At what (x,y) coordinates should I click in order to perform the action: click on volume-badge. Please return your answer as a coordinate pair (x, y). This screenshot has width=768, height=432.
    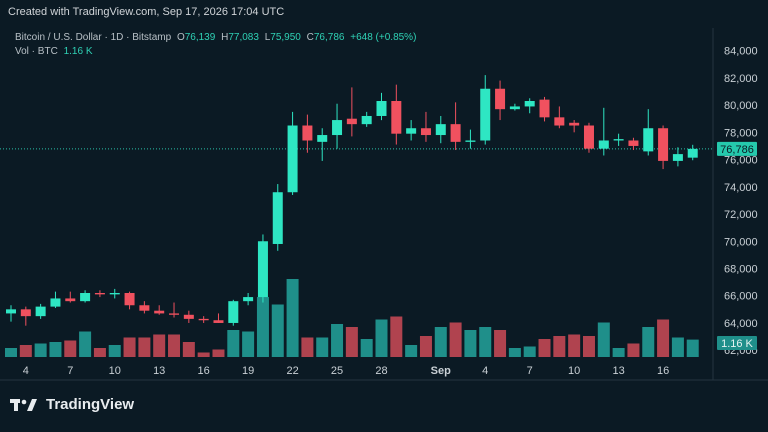
    Looking at the image, I should click on (737, 343).